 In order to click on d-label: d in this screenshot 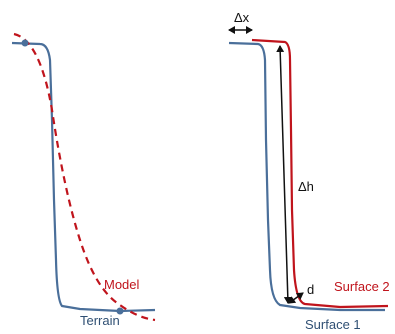, I will do `click(310, 289)`.